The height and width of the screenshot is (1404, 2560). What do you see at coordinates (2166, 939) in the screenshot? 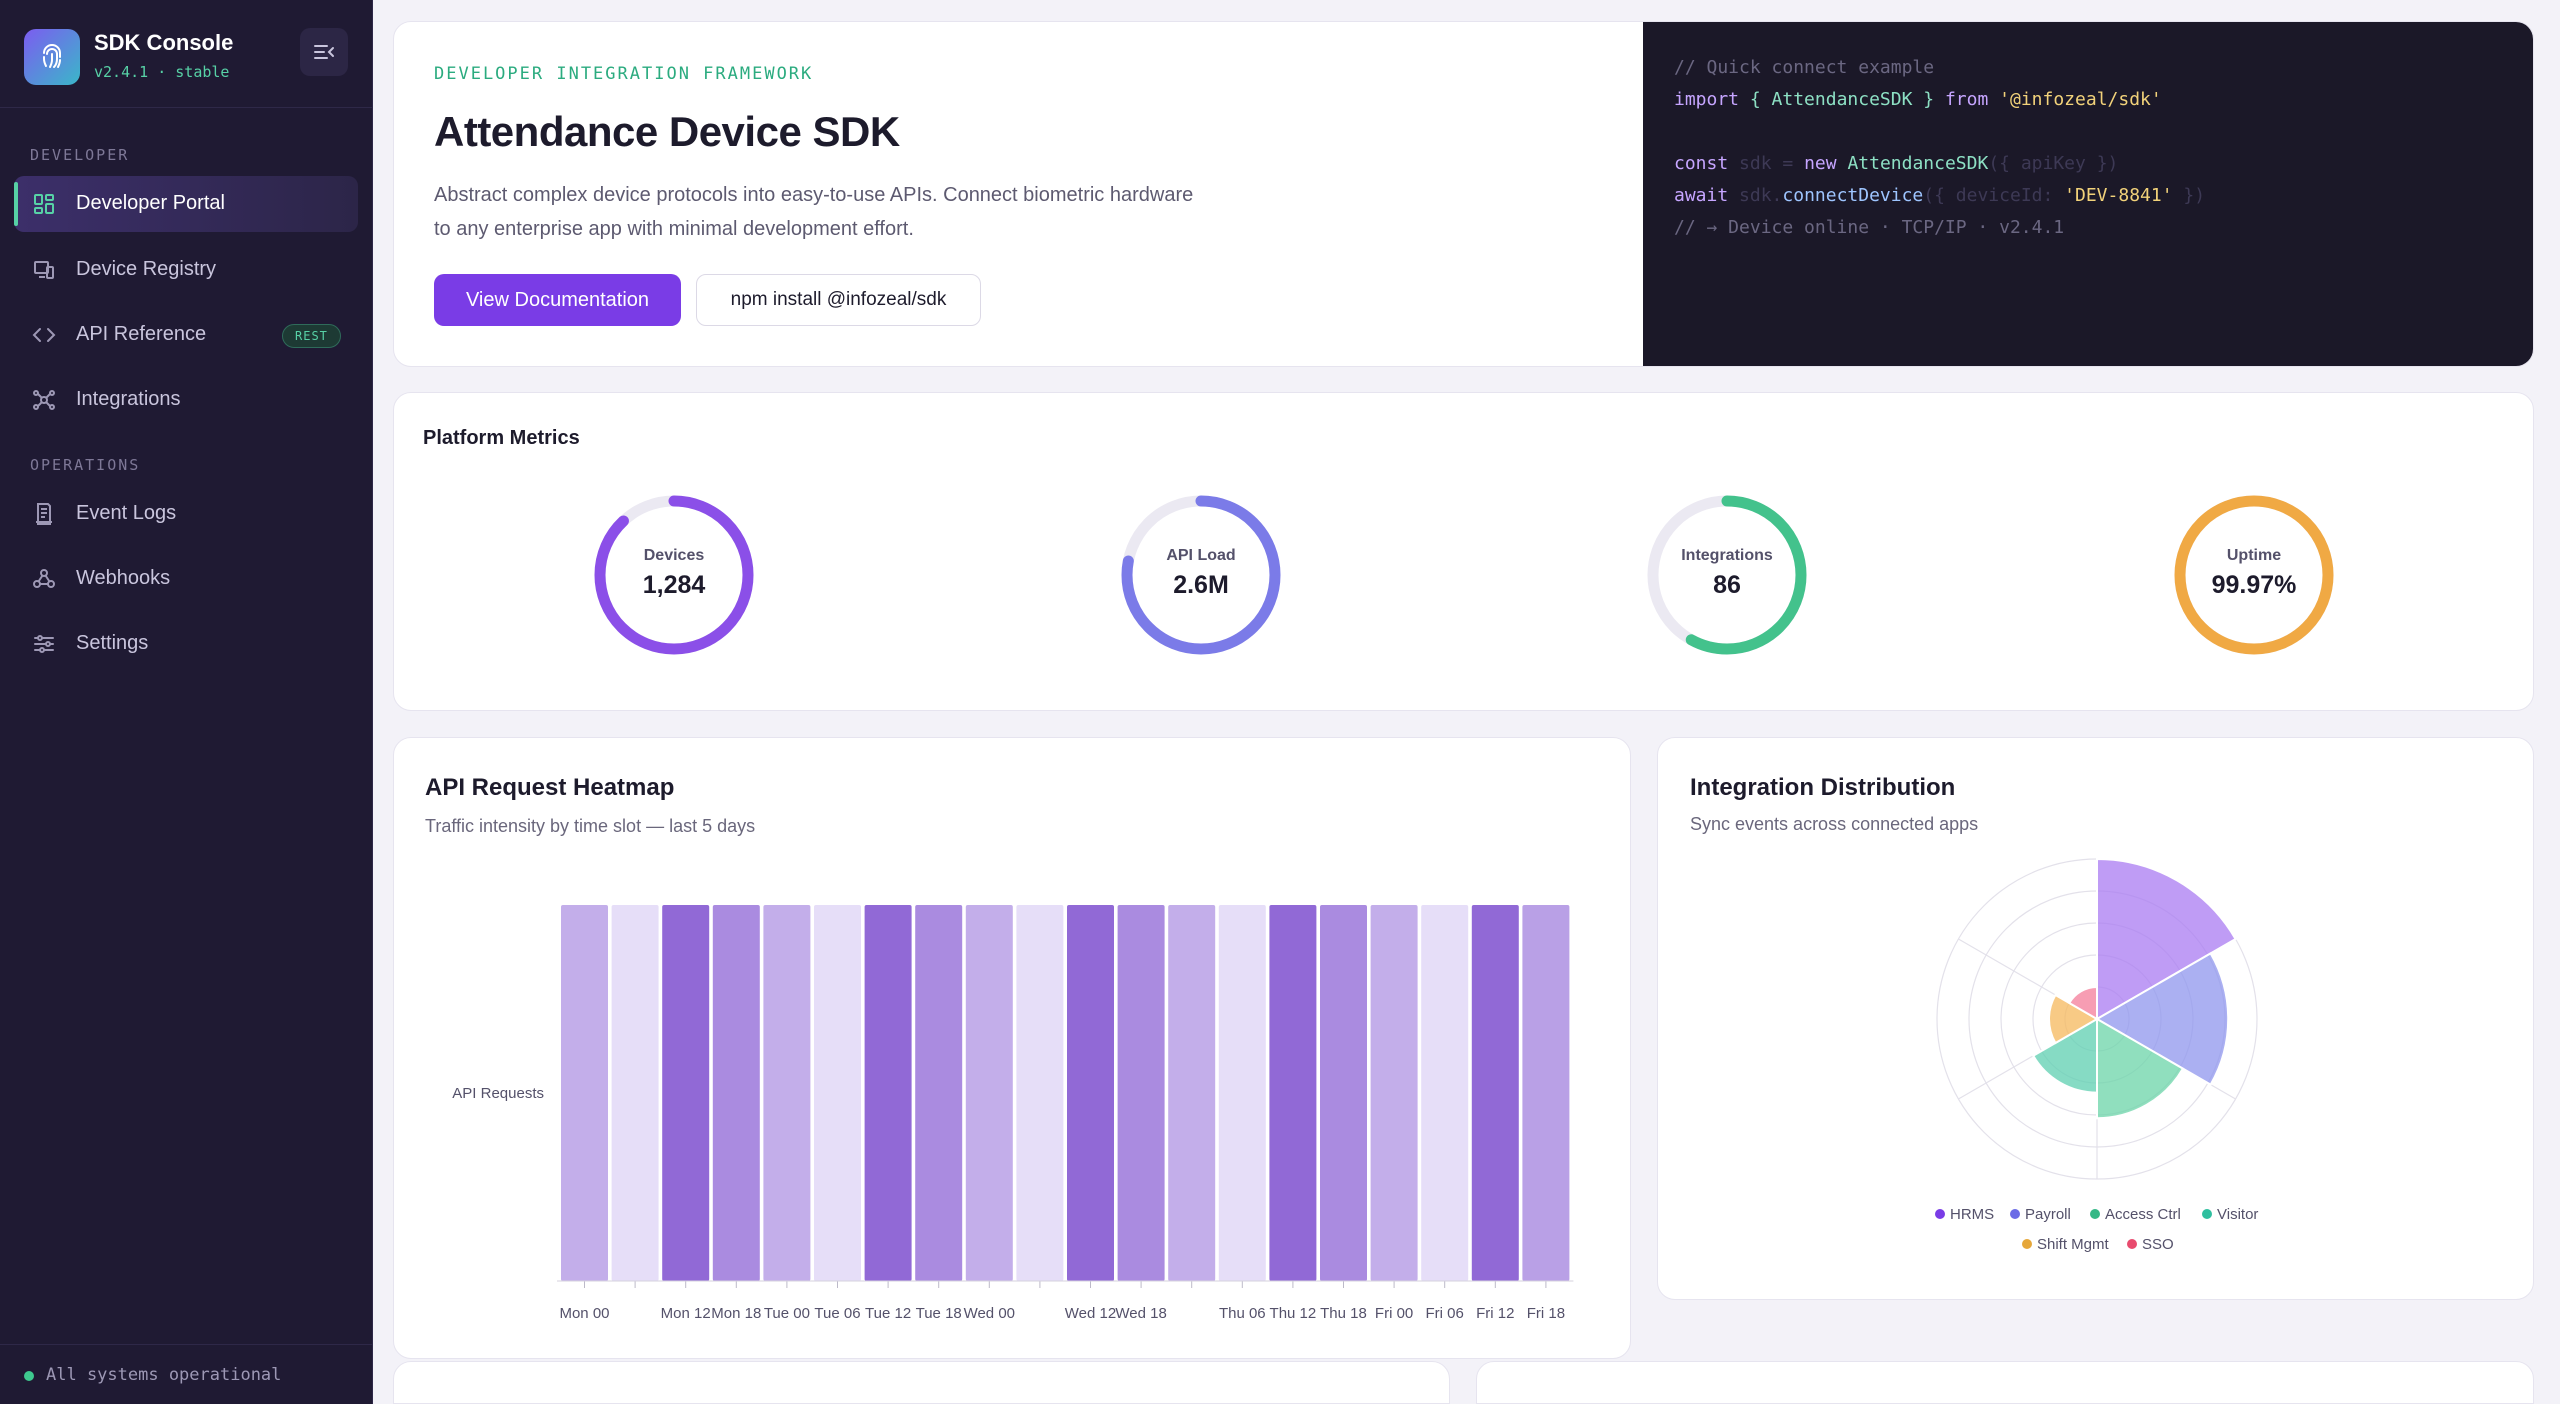
I see `polar-slice-hrms` at bounding box center [2166, 939].